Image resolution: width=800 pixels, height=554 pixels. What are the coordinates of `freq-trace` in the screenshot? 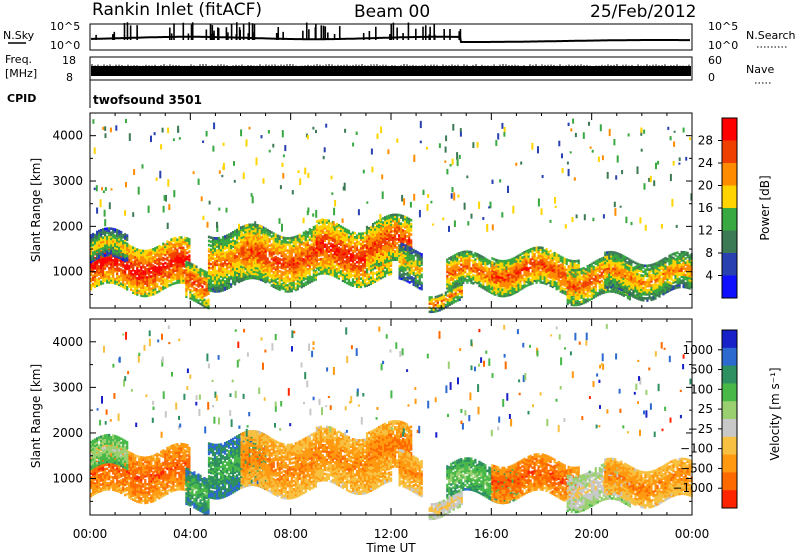 It's located at (391, 71).